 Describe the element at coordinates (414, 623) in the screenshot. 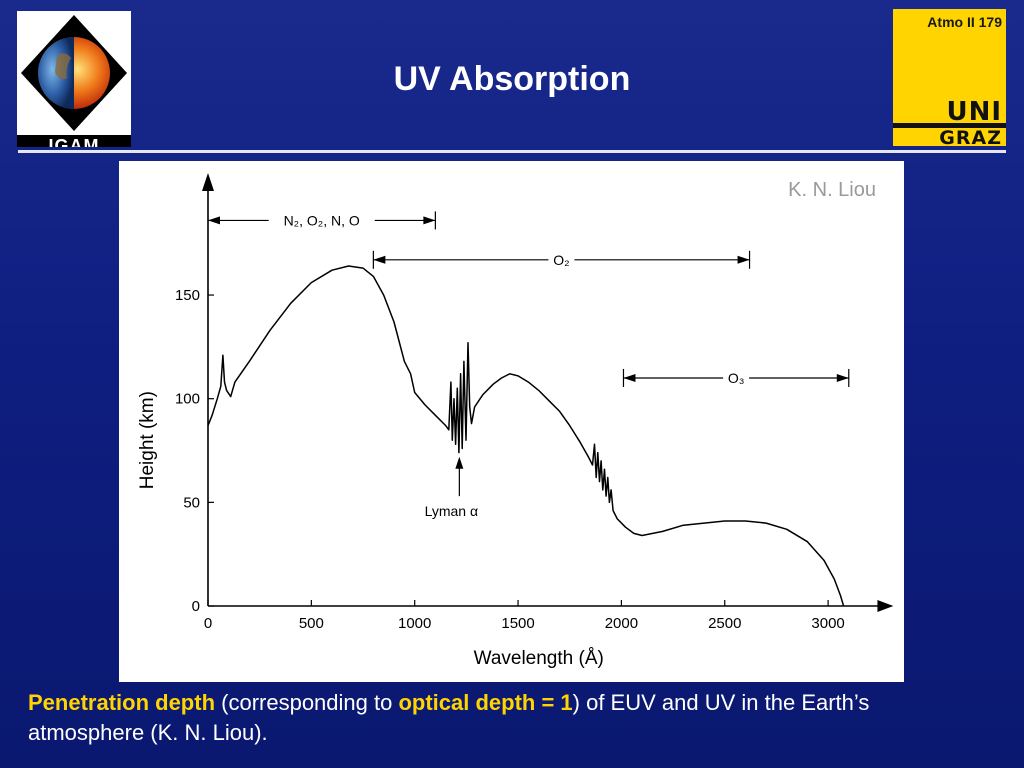

I see `x-tick-label: 1000` at that location.